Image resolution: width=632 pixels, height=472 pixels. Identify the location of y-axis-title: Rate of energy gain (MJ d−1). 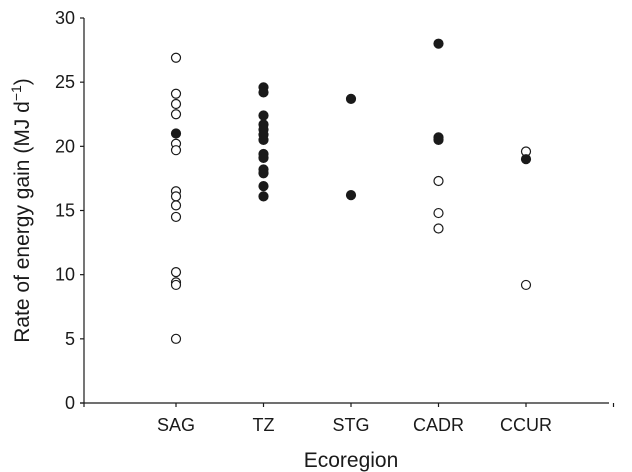
(21, 210).